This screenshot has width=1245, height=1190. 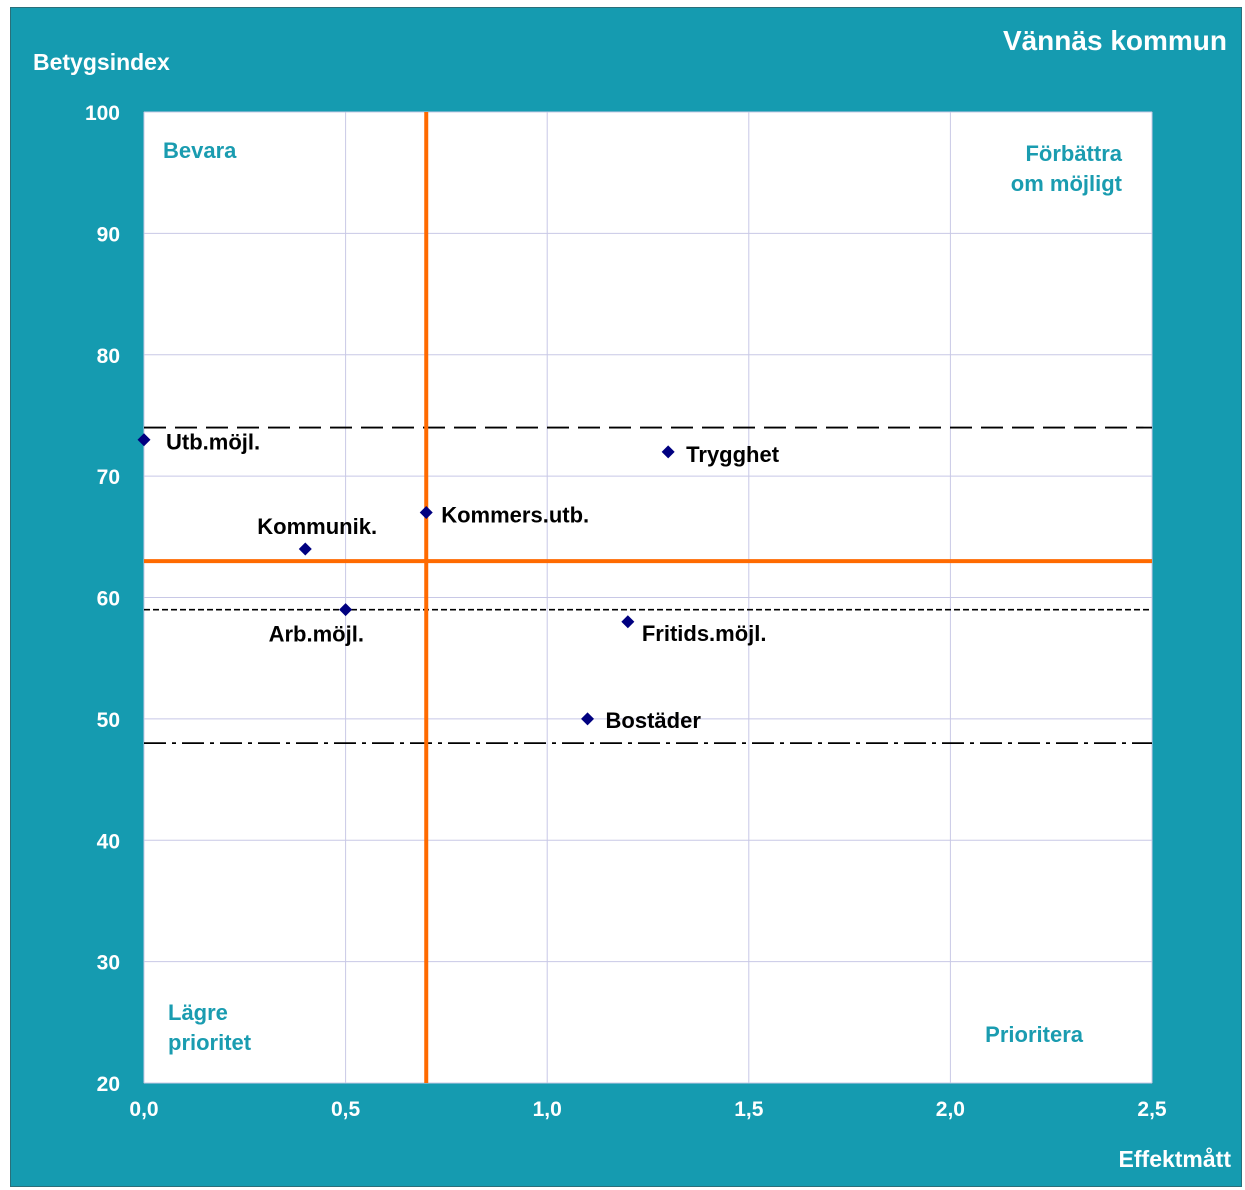 I want to click on x-axis-label: Effektmått, so click(x=1175, y=1159).